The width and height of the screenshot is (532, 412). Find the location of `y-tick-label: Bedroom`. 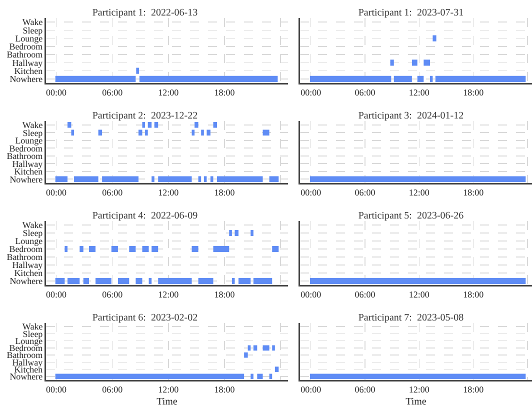

y-tick-label: Bedroom is located at coordinates (26, 249).